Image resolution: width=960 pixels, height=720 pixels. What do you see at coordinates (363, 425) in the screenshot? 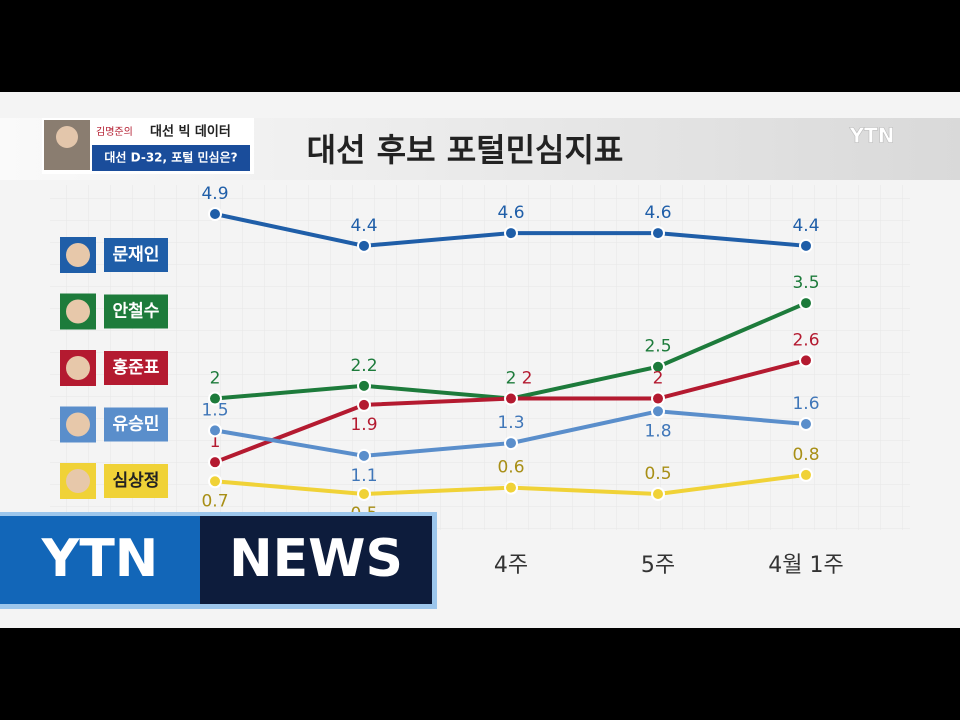
I see `value-label: 1.9` at bounding box center [363, 425].